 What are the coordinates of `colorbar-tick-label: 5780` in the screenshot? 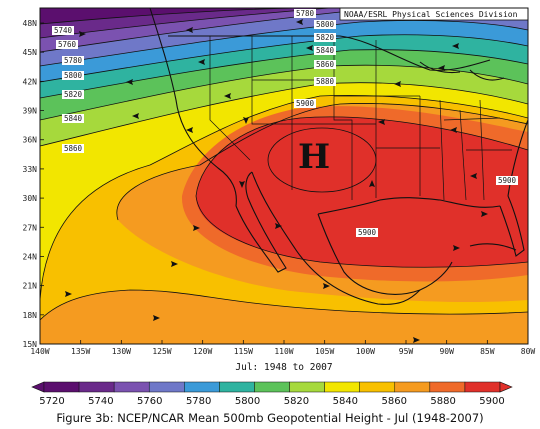 It's located at (198, 401).